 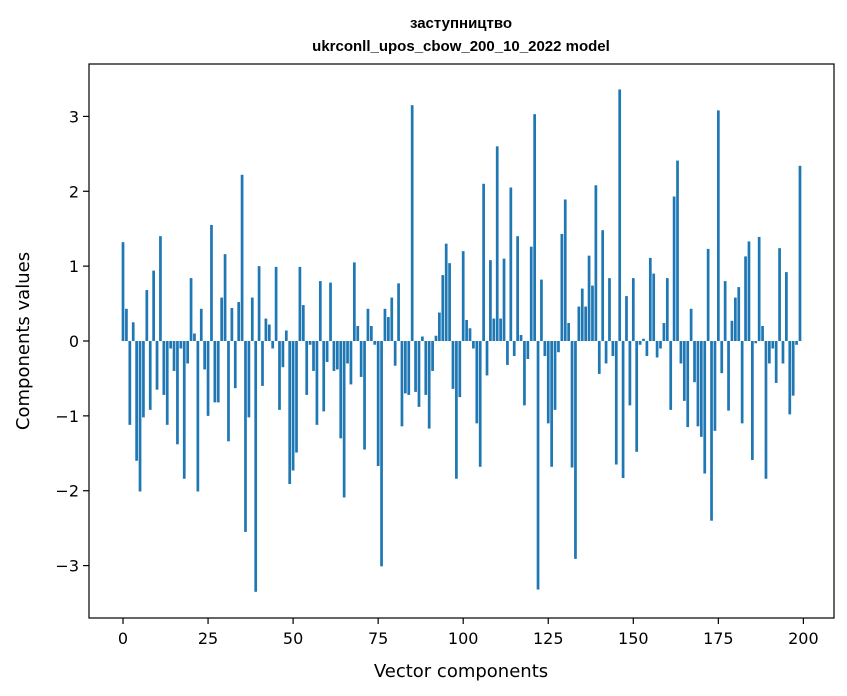 I want to click on x-tick-label: 175, so click(x=718, y=638).